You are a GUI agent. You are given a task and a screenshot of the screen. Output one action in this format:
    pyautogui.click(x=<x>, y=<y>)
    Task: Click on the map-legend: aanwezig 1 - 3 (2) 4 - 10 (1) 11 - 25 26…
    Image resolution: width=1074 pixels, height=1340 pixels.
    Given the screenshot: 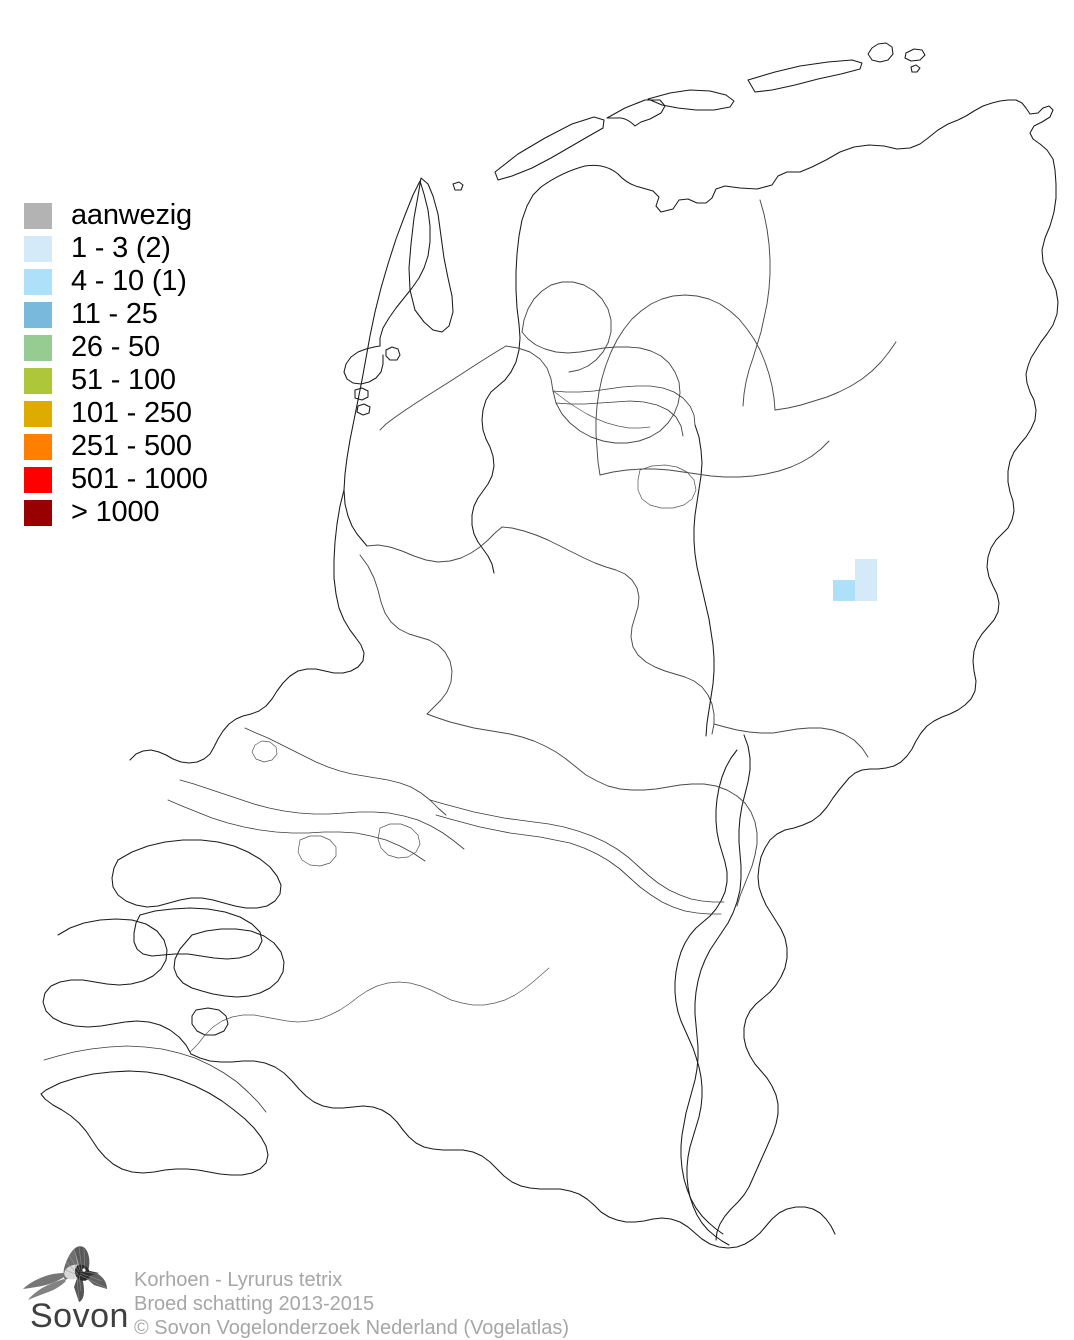 What is the action you would take?
    pyautogui.click(x=116, y=364)
    